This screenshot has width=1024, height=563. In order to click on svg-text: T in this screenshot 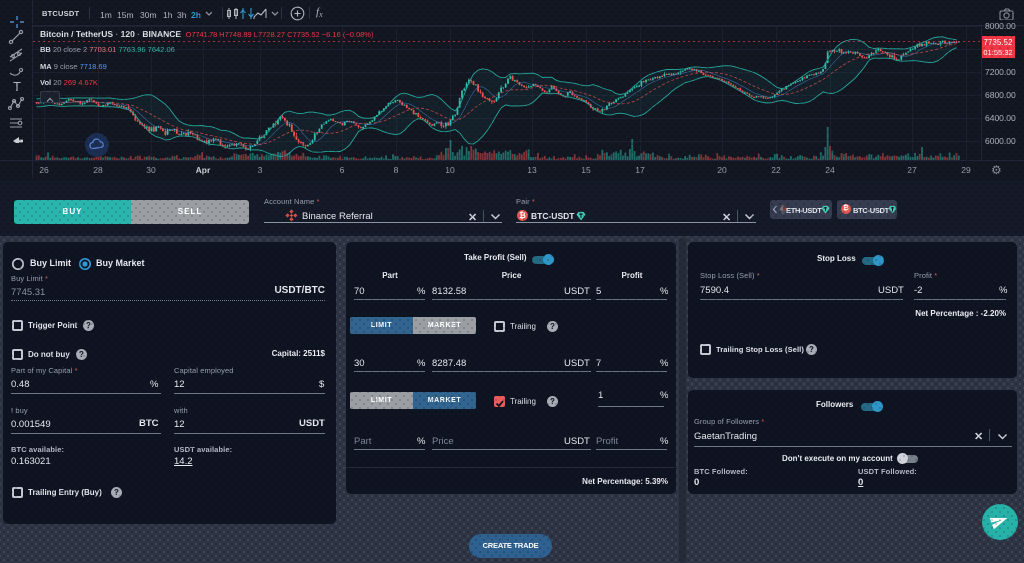, I will do `click(17, 86)`.